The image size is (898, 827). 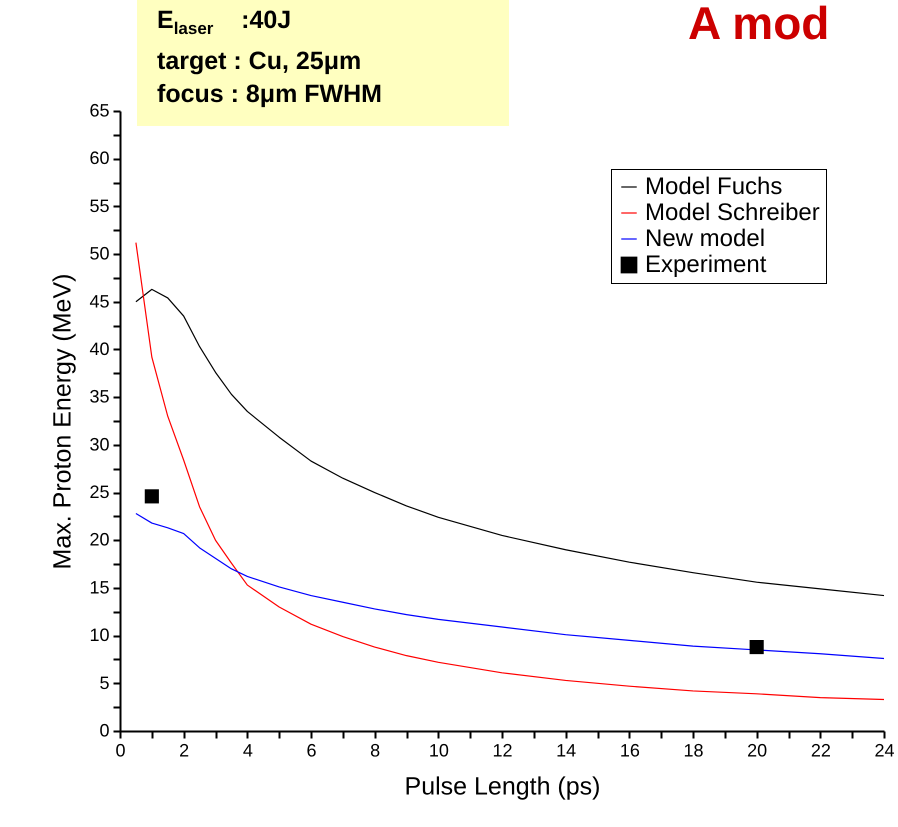 I want to click on legend-label: Experiment, so click(x=706, y=264).